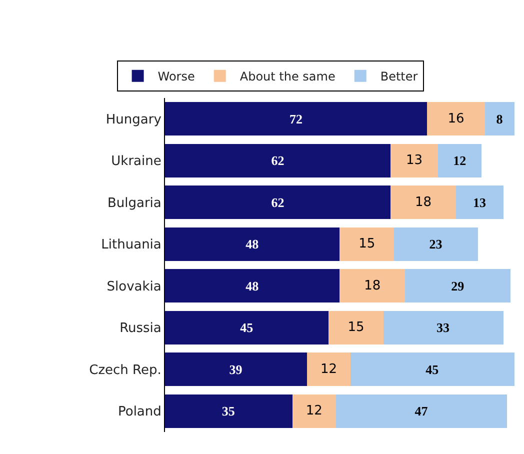 The image size is (524, 454). I want to click on data-label: 35, so click(229, 411).